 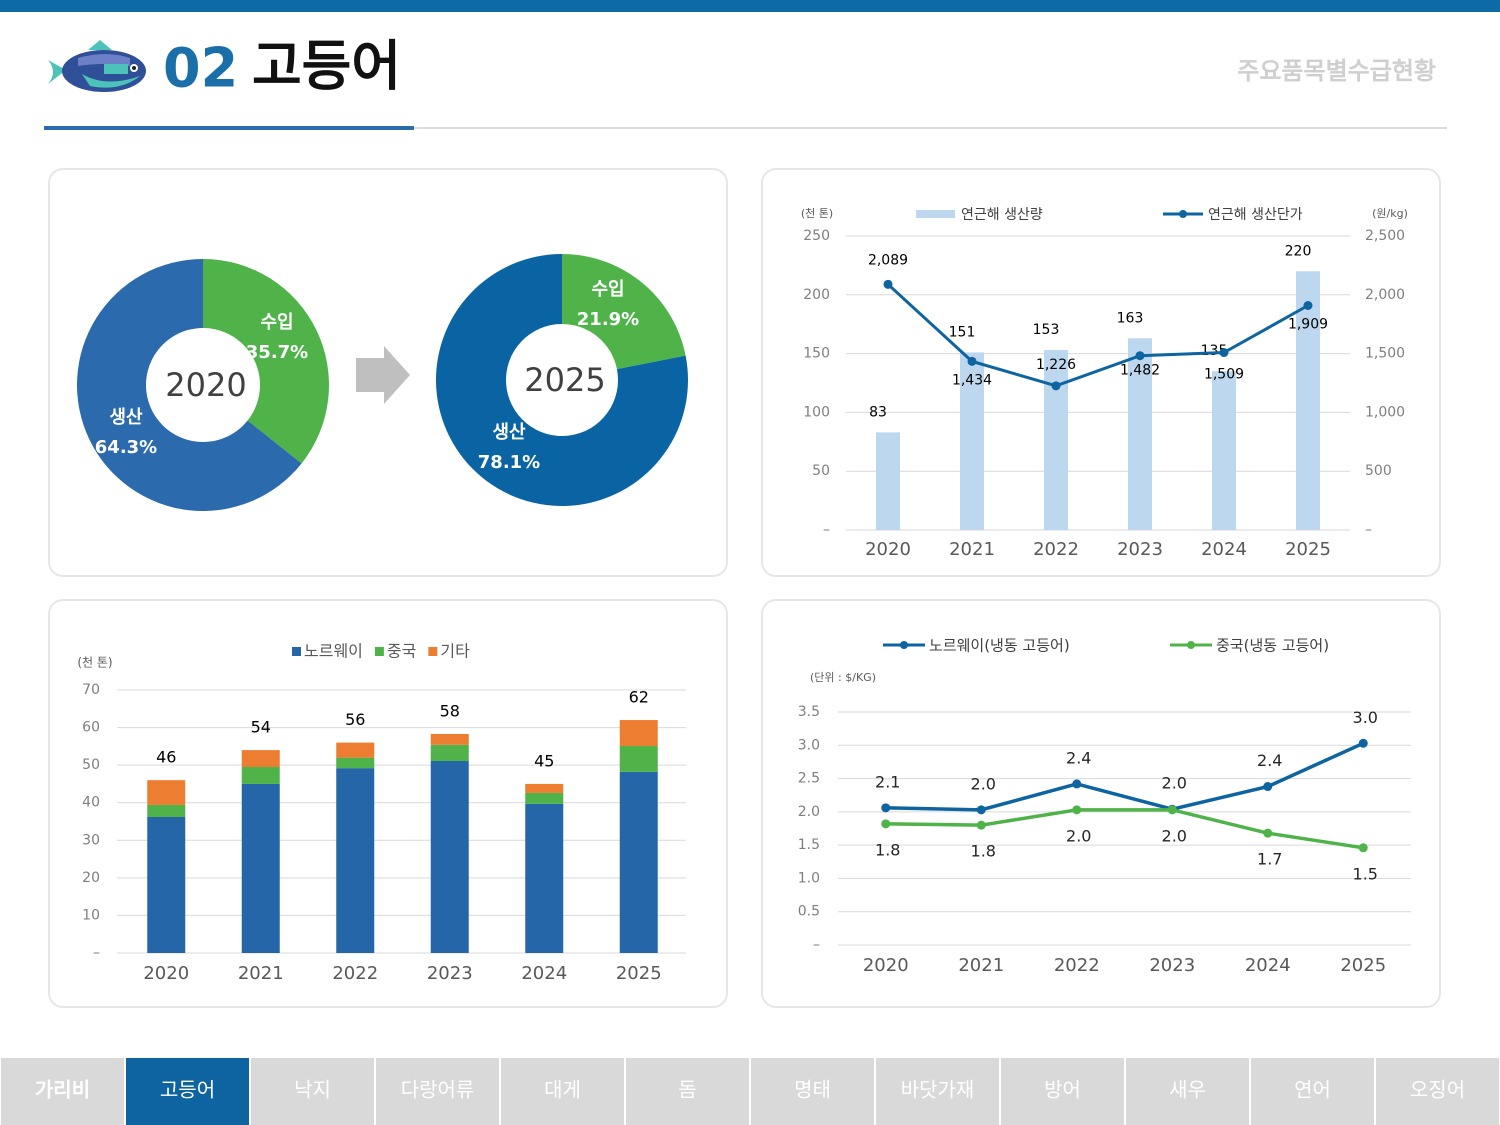 What do you see at coordinates (809, 745) in the screenshot?
I see `y-tick-label: 3.0` at bounding box center [809, 745].